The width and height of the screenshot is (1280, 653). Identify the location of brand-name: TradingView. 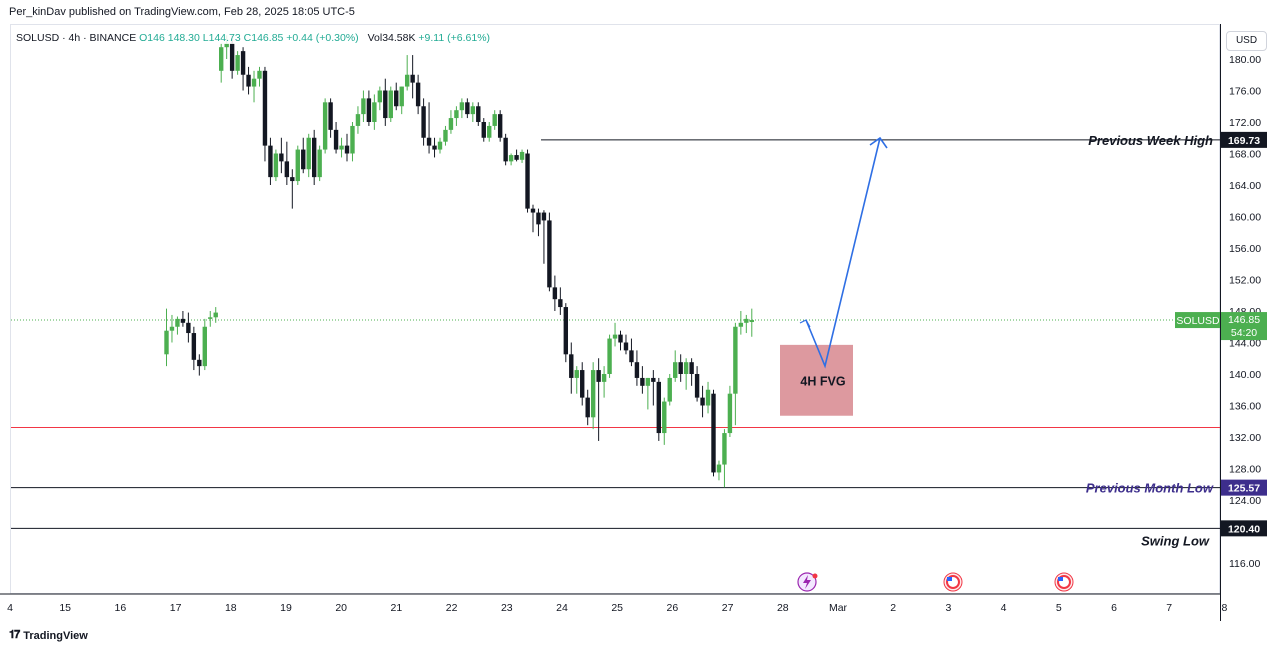
(55, 635).